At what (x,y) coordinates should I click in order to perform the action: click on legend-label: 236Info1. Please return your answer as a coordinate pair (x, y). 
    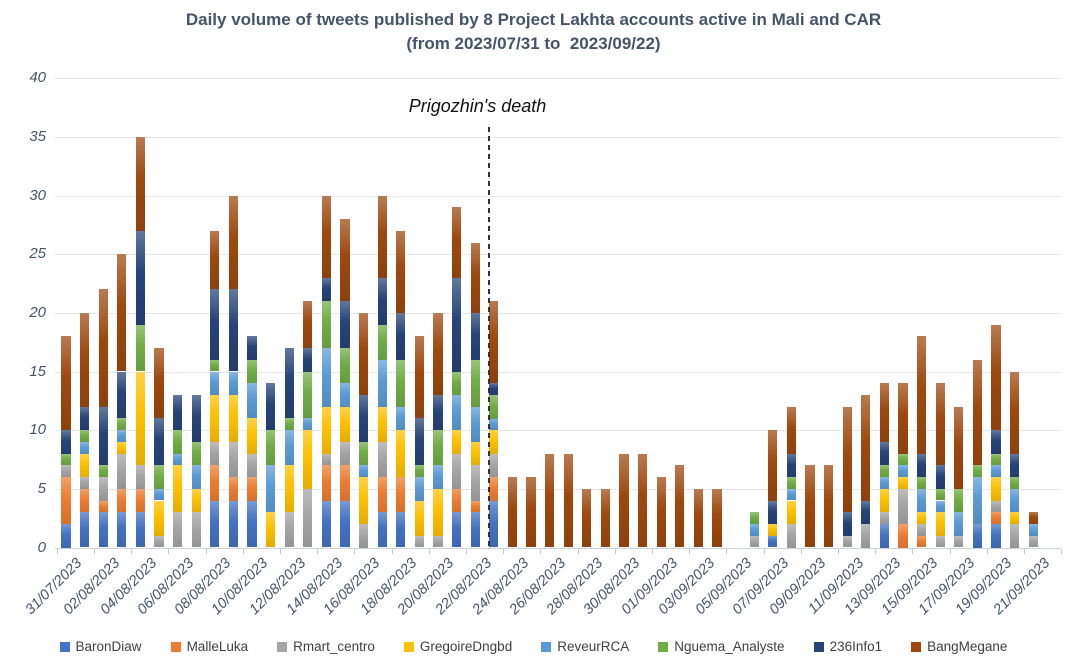
    Looking at the image, I should click on (856, 646).